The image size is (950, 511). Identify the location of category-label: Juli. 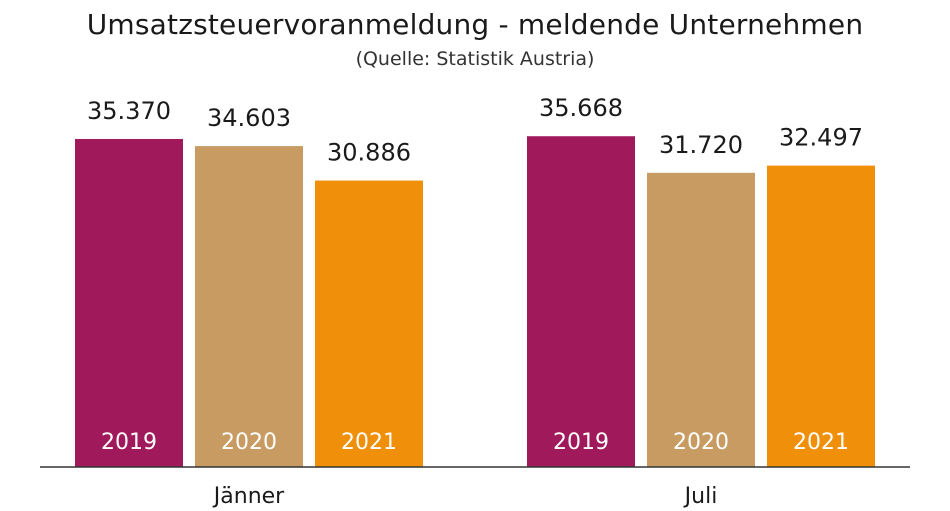
(700, 496).